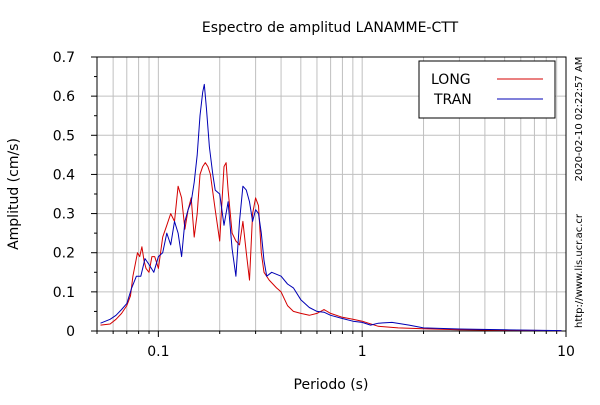  I want to click on legend: LONG TRAN, so click(487, 89).